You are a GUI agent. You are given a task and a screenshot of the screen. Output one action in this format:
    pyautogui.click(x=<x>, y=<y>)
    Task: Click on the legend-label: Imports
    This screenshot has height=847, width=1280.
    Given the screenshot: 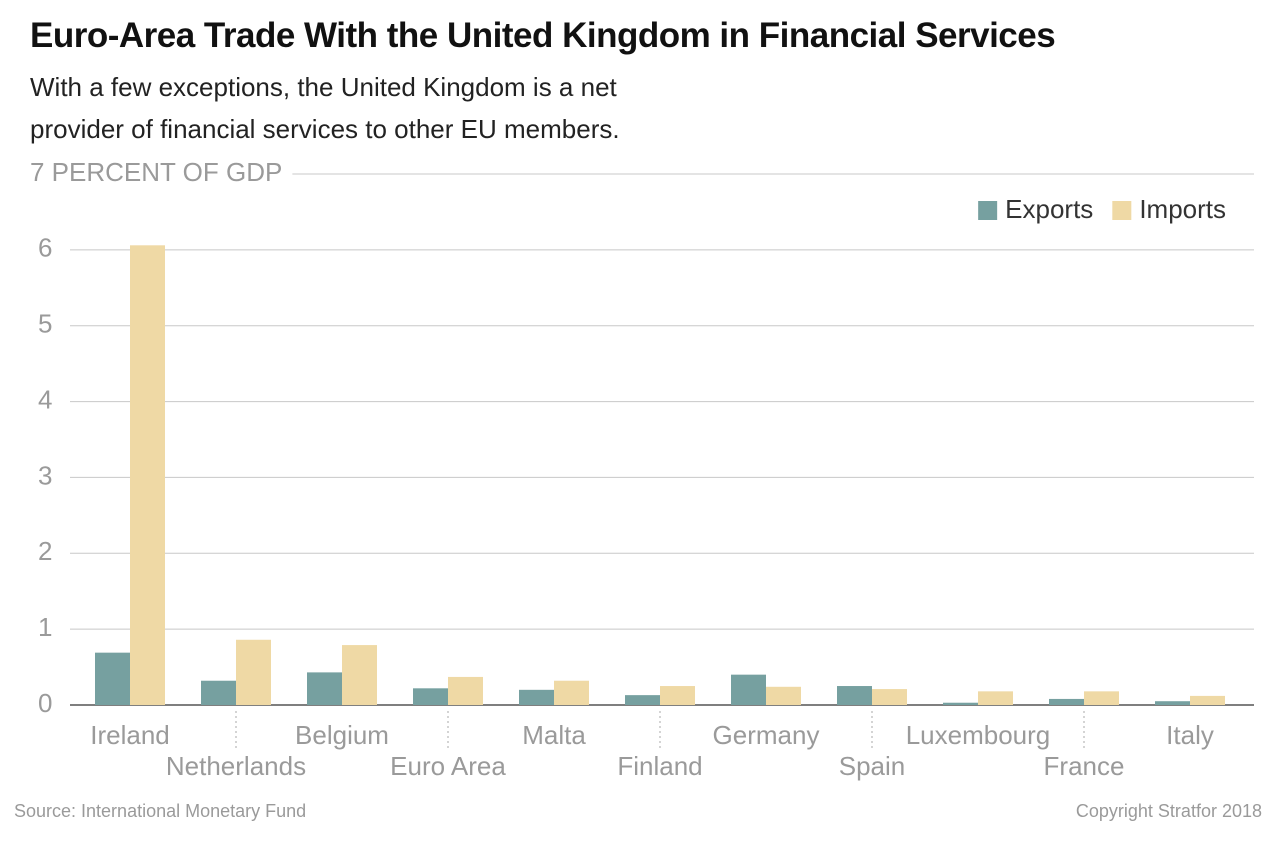 What is the action you would take?
    pyautogui.click(x=1182, y=209)
    